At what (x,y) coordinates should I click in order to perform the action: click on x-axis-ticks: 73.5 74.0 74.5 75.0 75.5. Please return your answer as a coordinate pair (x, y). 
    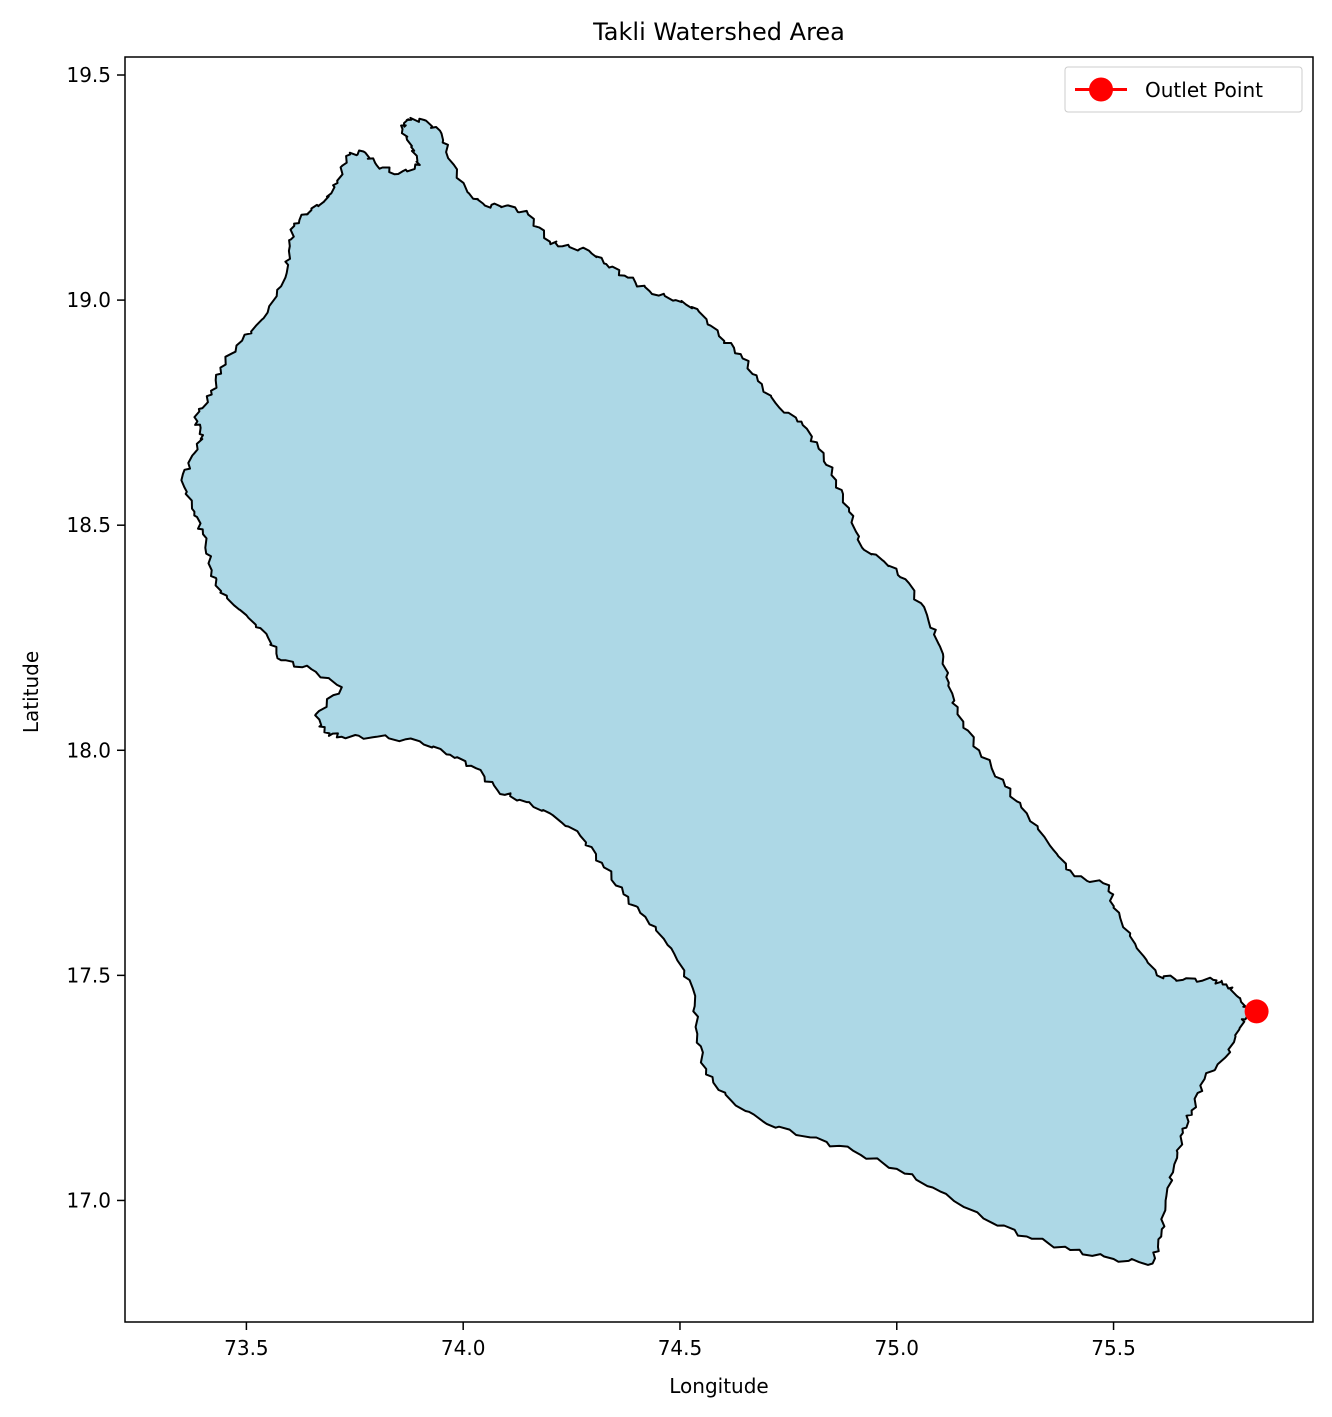
    Looking at the image, I should click on (680, 1341).